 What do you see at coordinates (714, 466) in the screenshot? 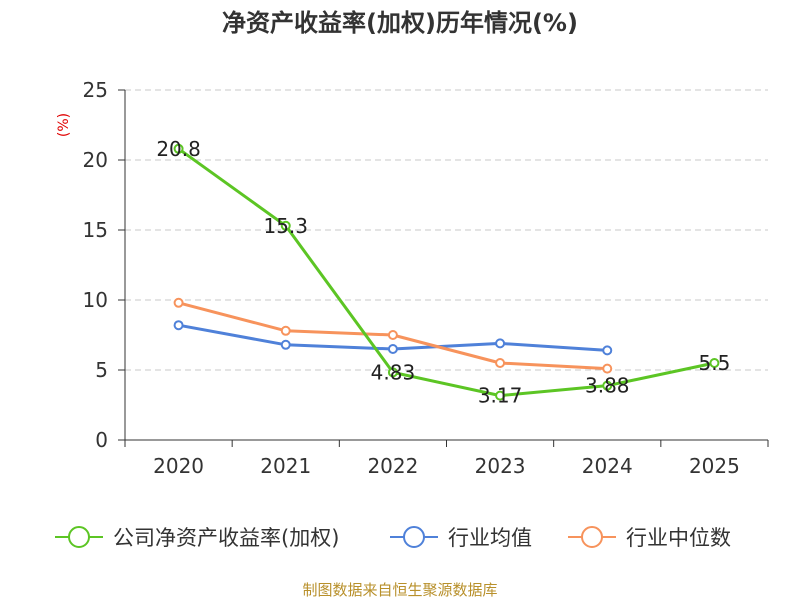
I see `x-tick-label: 2025` at bounding box center [714, 466].